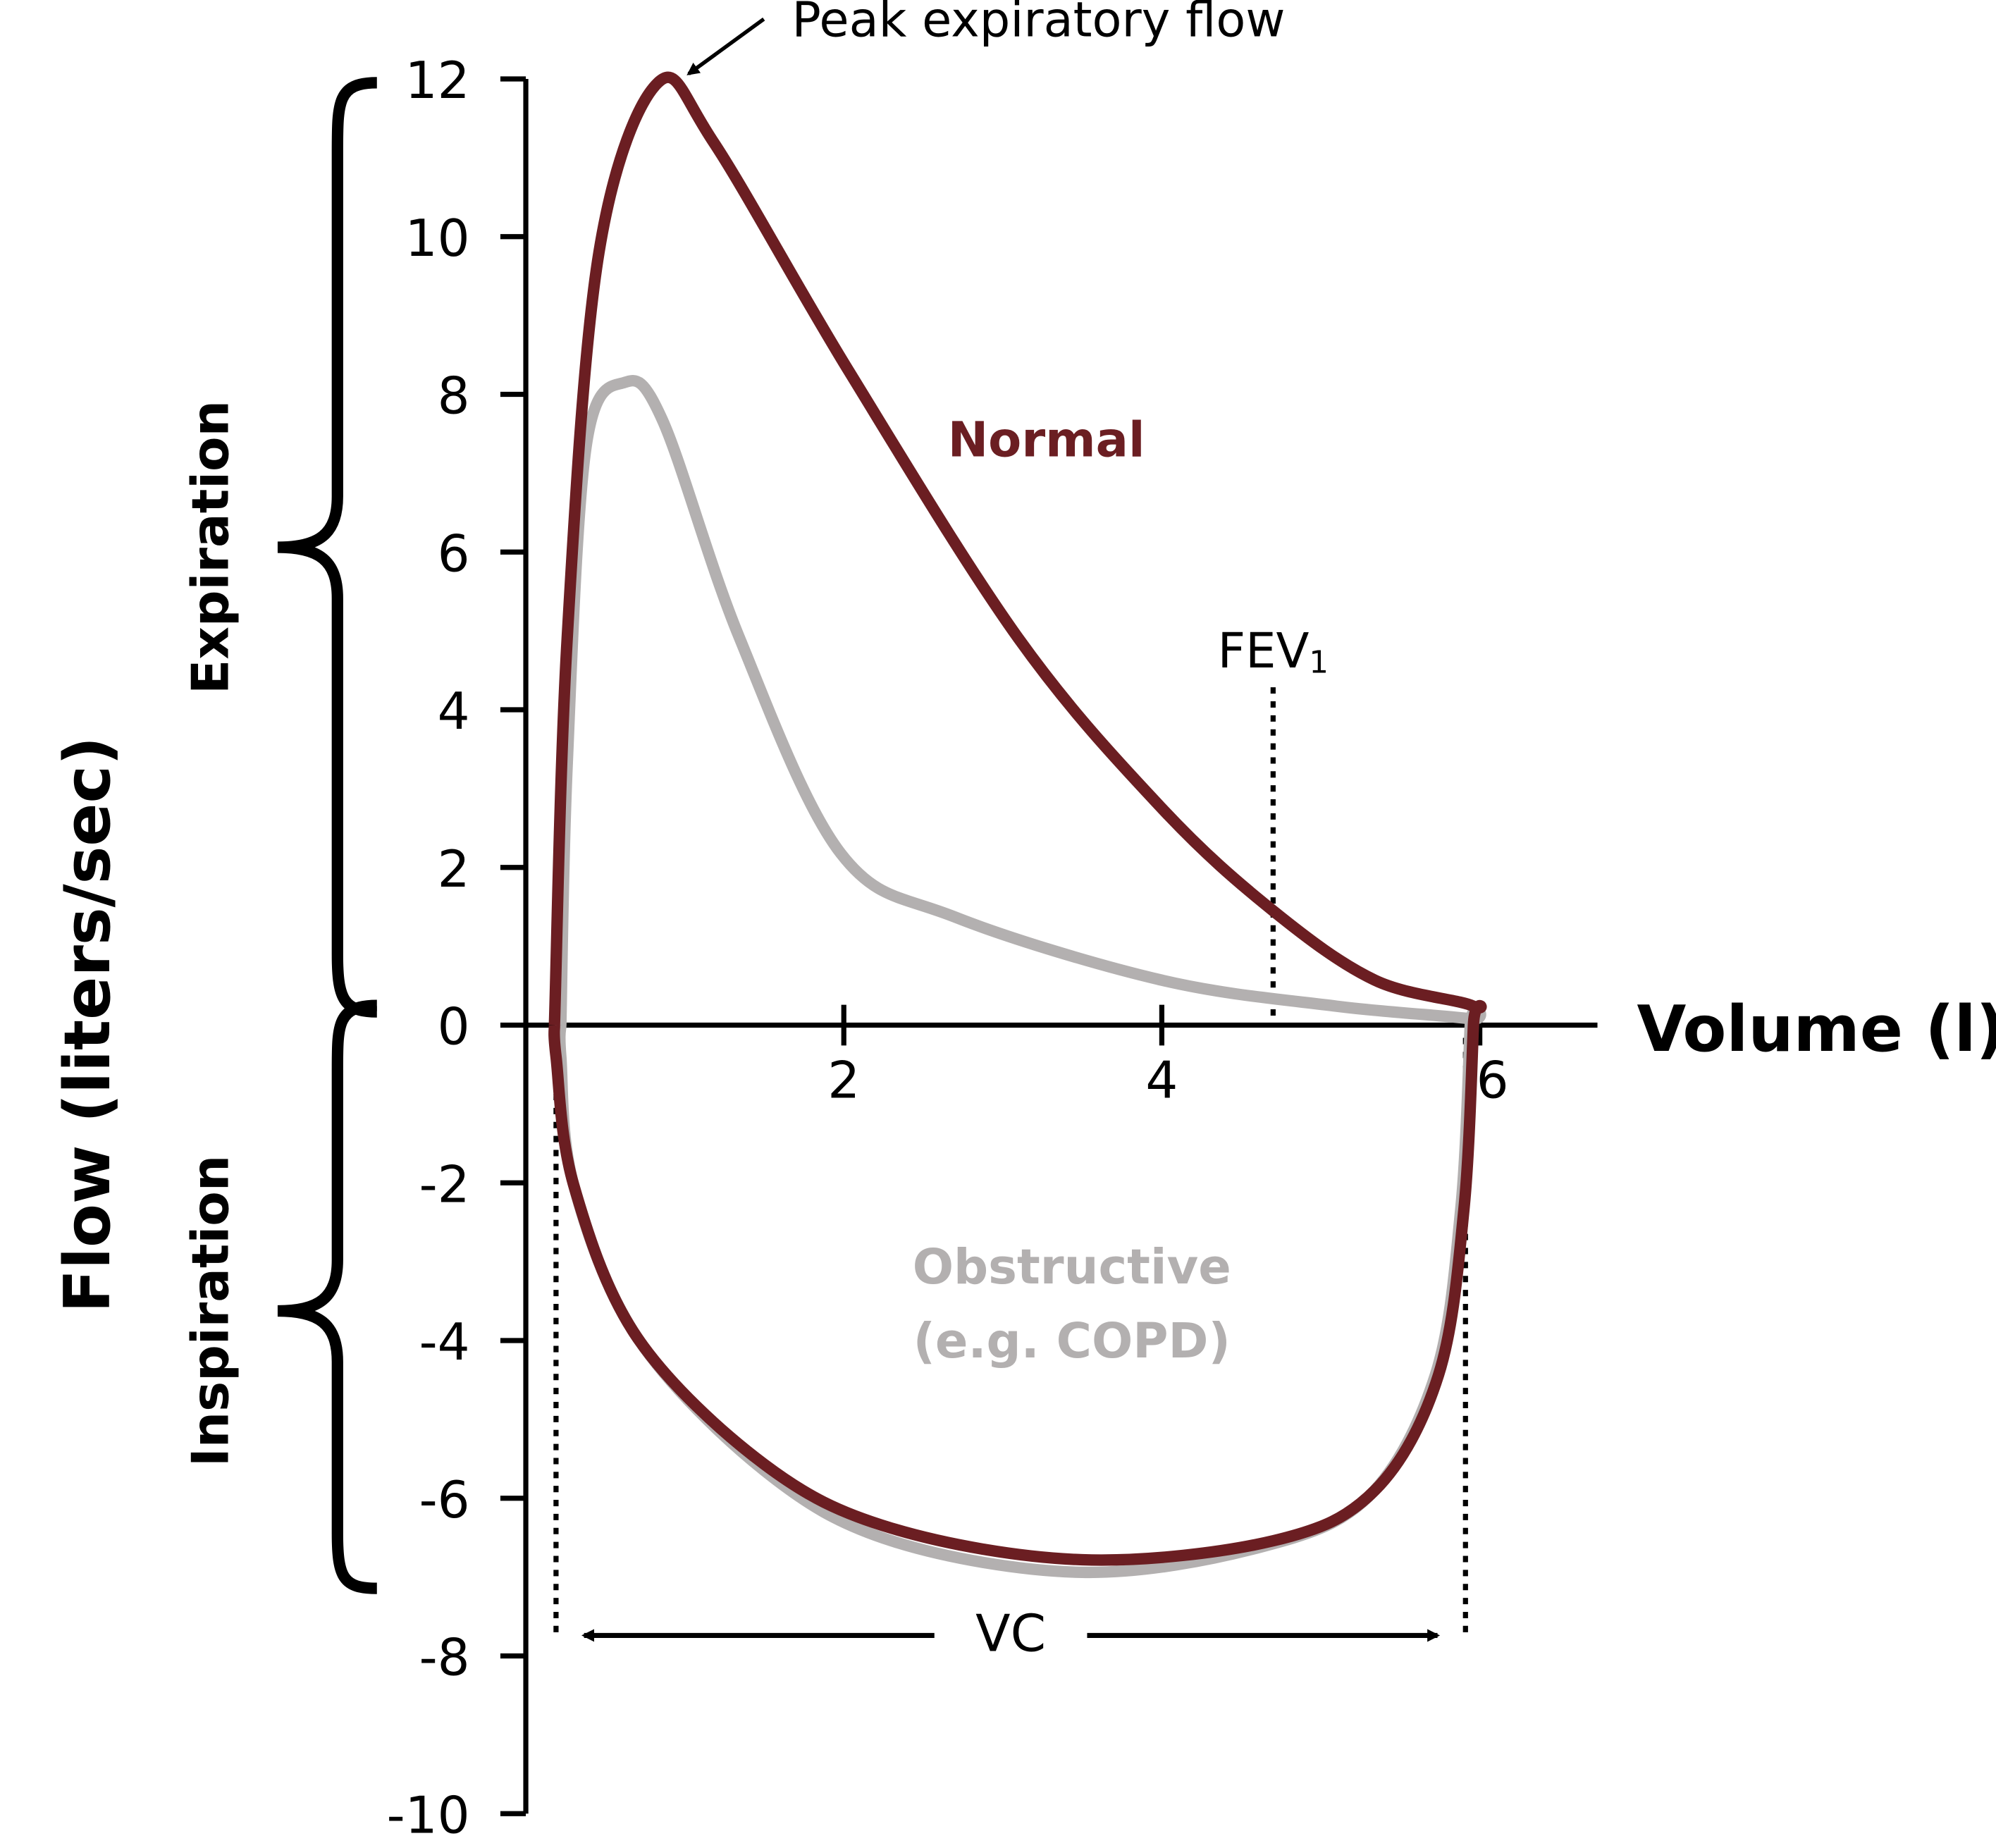 The width and height of the screenshot is (1996, 1848). What do you see at coordinates (1161, 1081) in the screenshot?
I see `x-tick-label: 4` at bounding box center [1161, 1081].